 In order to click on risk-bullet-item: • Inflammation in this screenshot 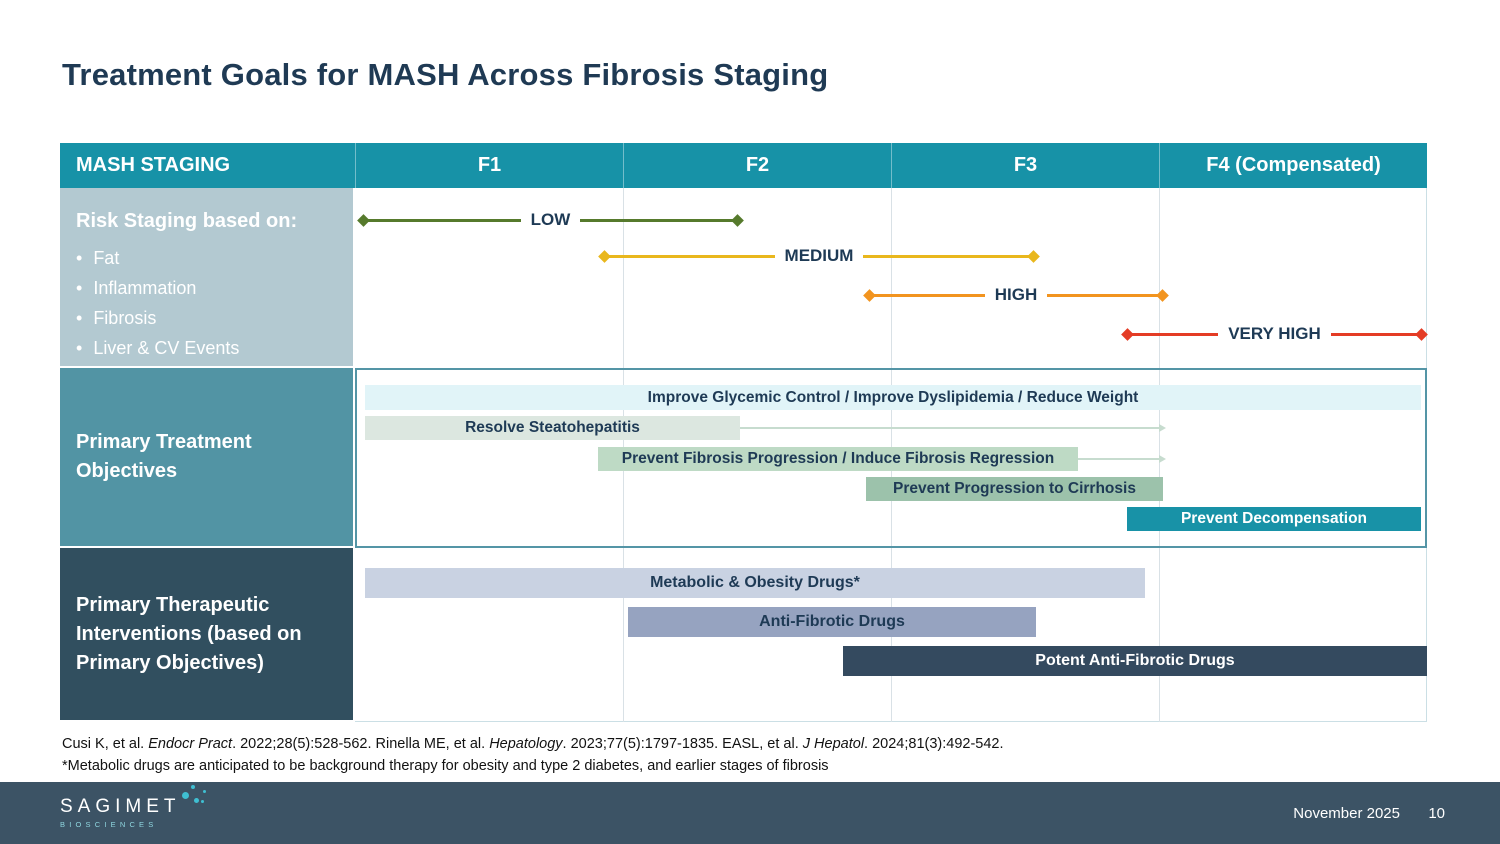, I will do `click(206, 288)`.